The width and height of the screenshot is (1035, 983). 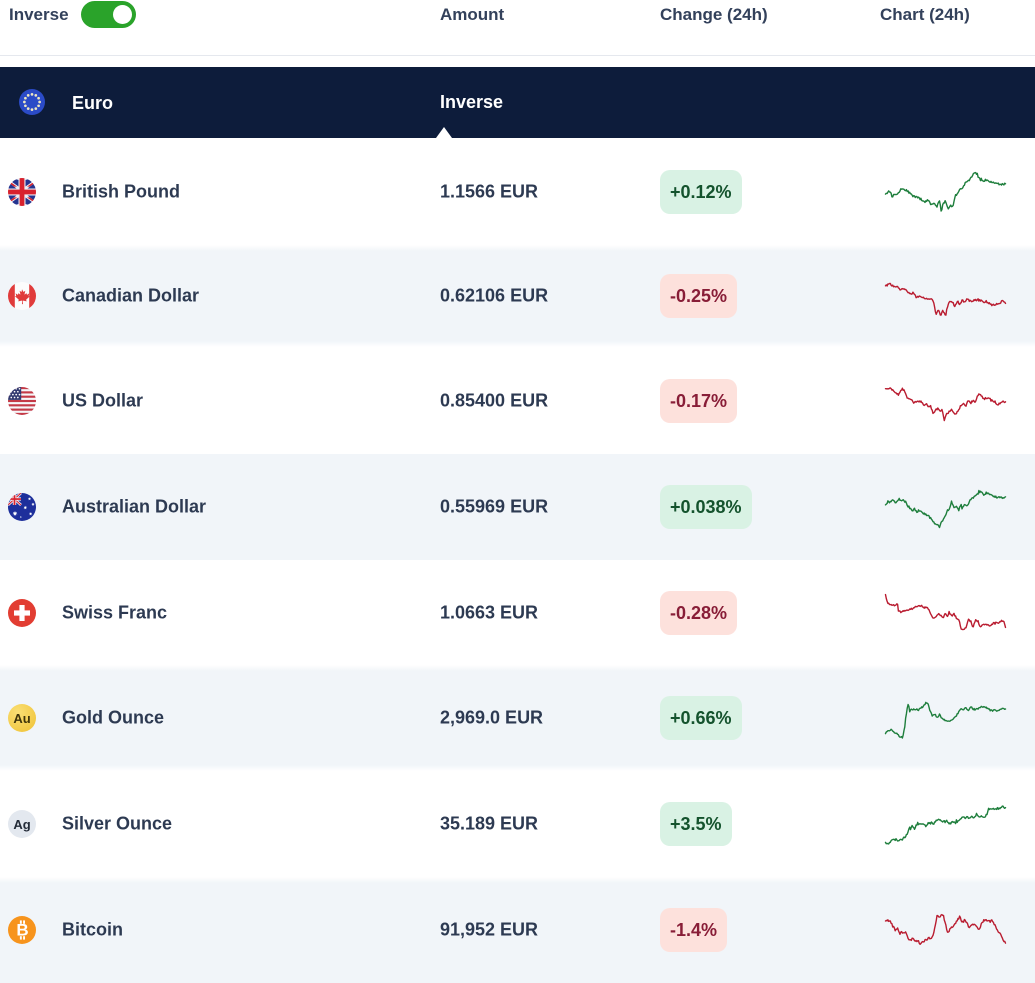 What do you see at coordinates (21, 824) in the screenshot?
I see `svg-text: Ag` at bounding box center [21, 824].